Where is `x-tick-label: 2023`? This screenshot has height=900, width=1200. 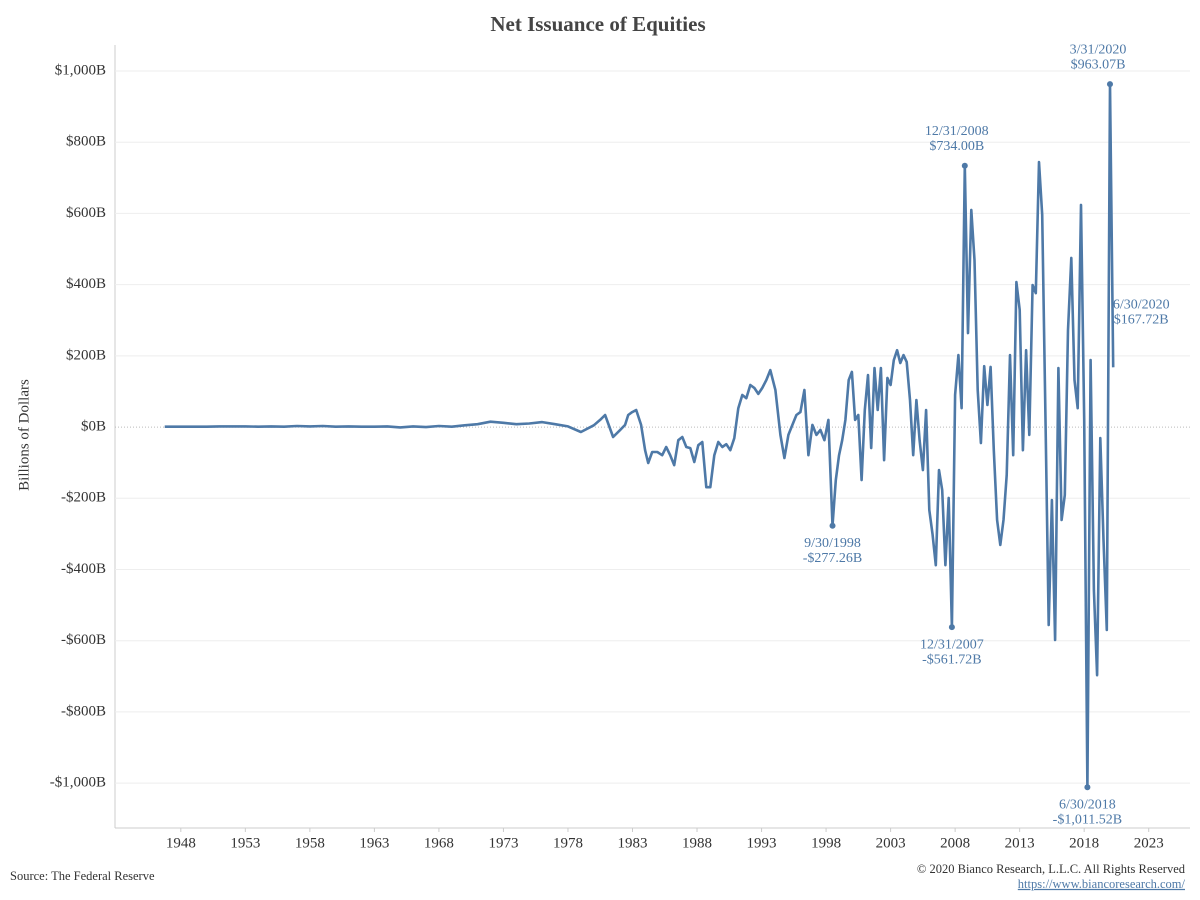 x-tick-label: 2023 is located at coordinates (1149, 843).